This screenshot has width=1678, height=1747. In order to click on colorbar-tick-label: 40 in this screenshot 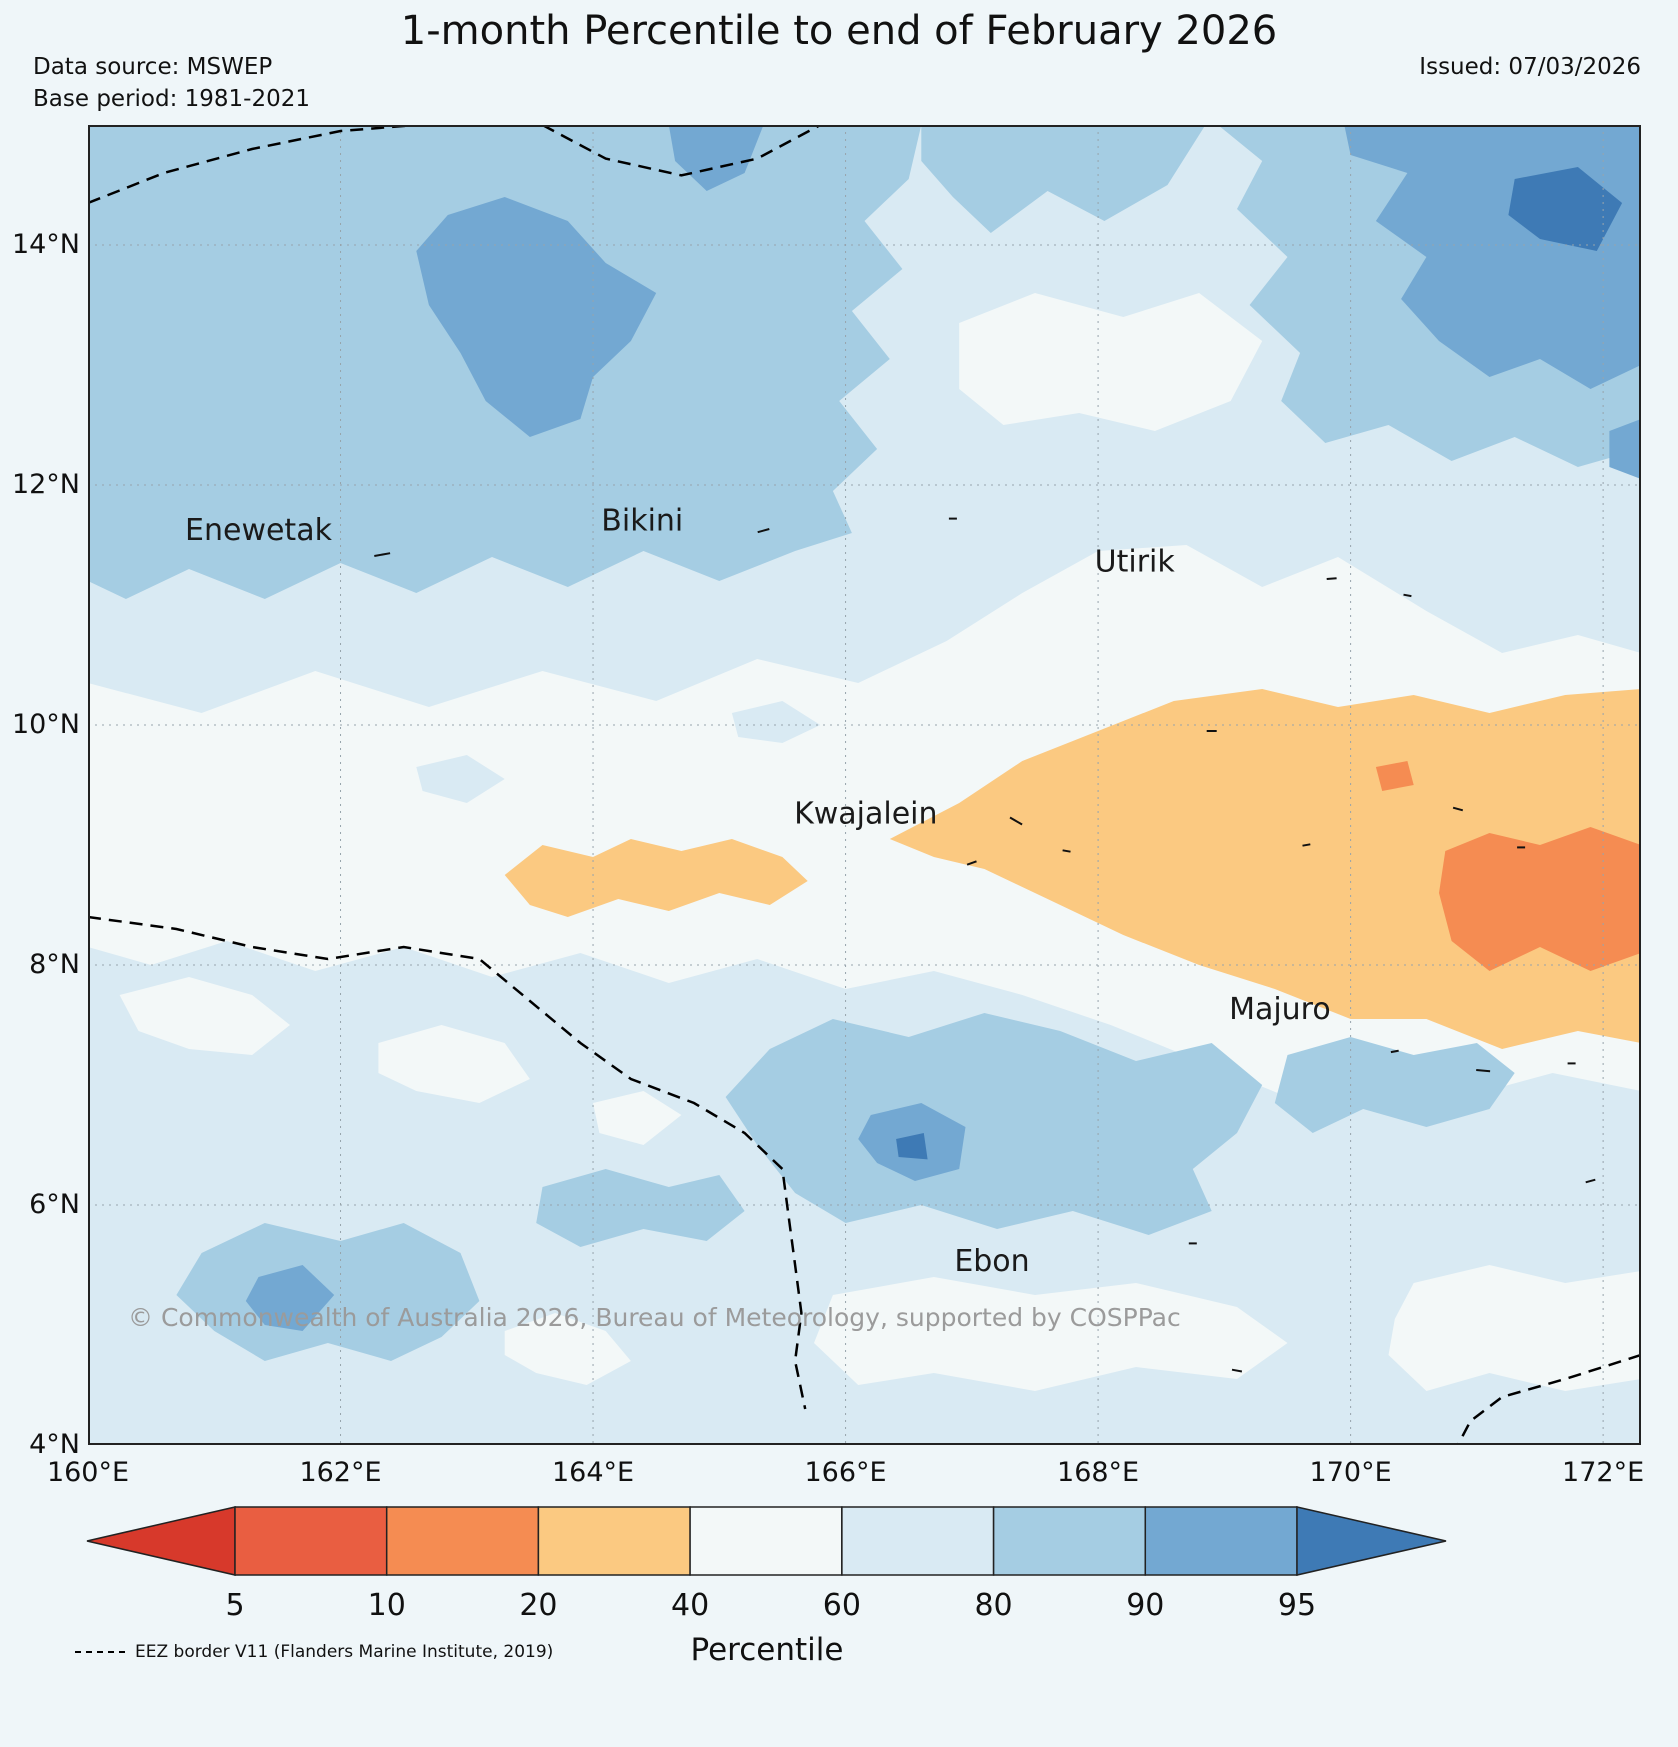, I will do `click(690, 1605)`.